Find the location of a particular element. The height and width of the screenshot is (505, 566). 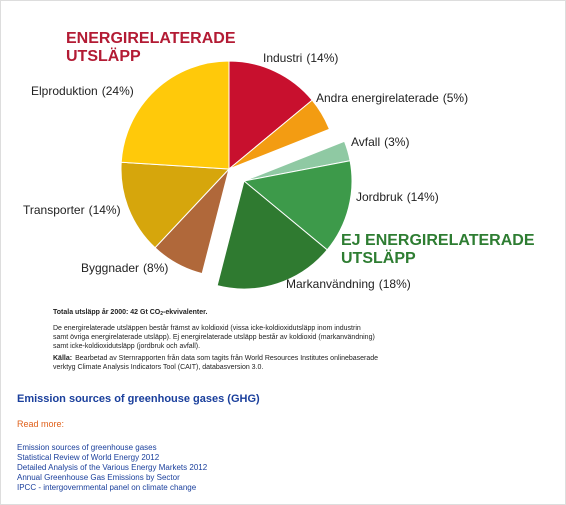

source-label: Källa: is located at coordinates (62, 358).